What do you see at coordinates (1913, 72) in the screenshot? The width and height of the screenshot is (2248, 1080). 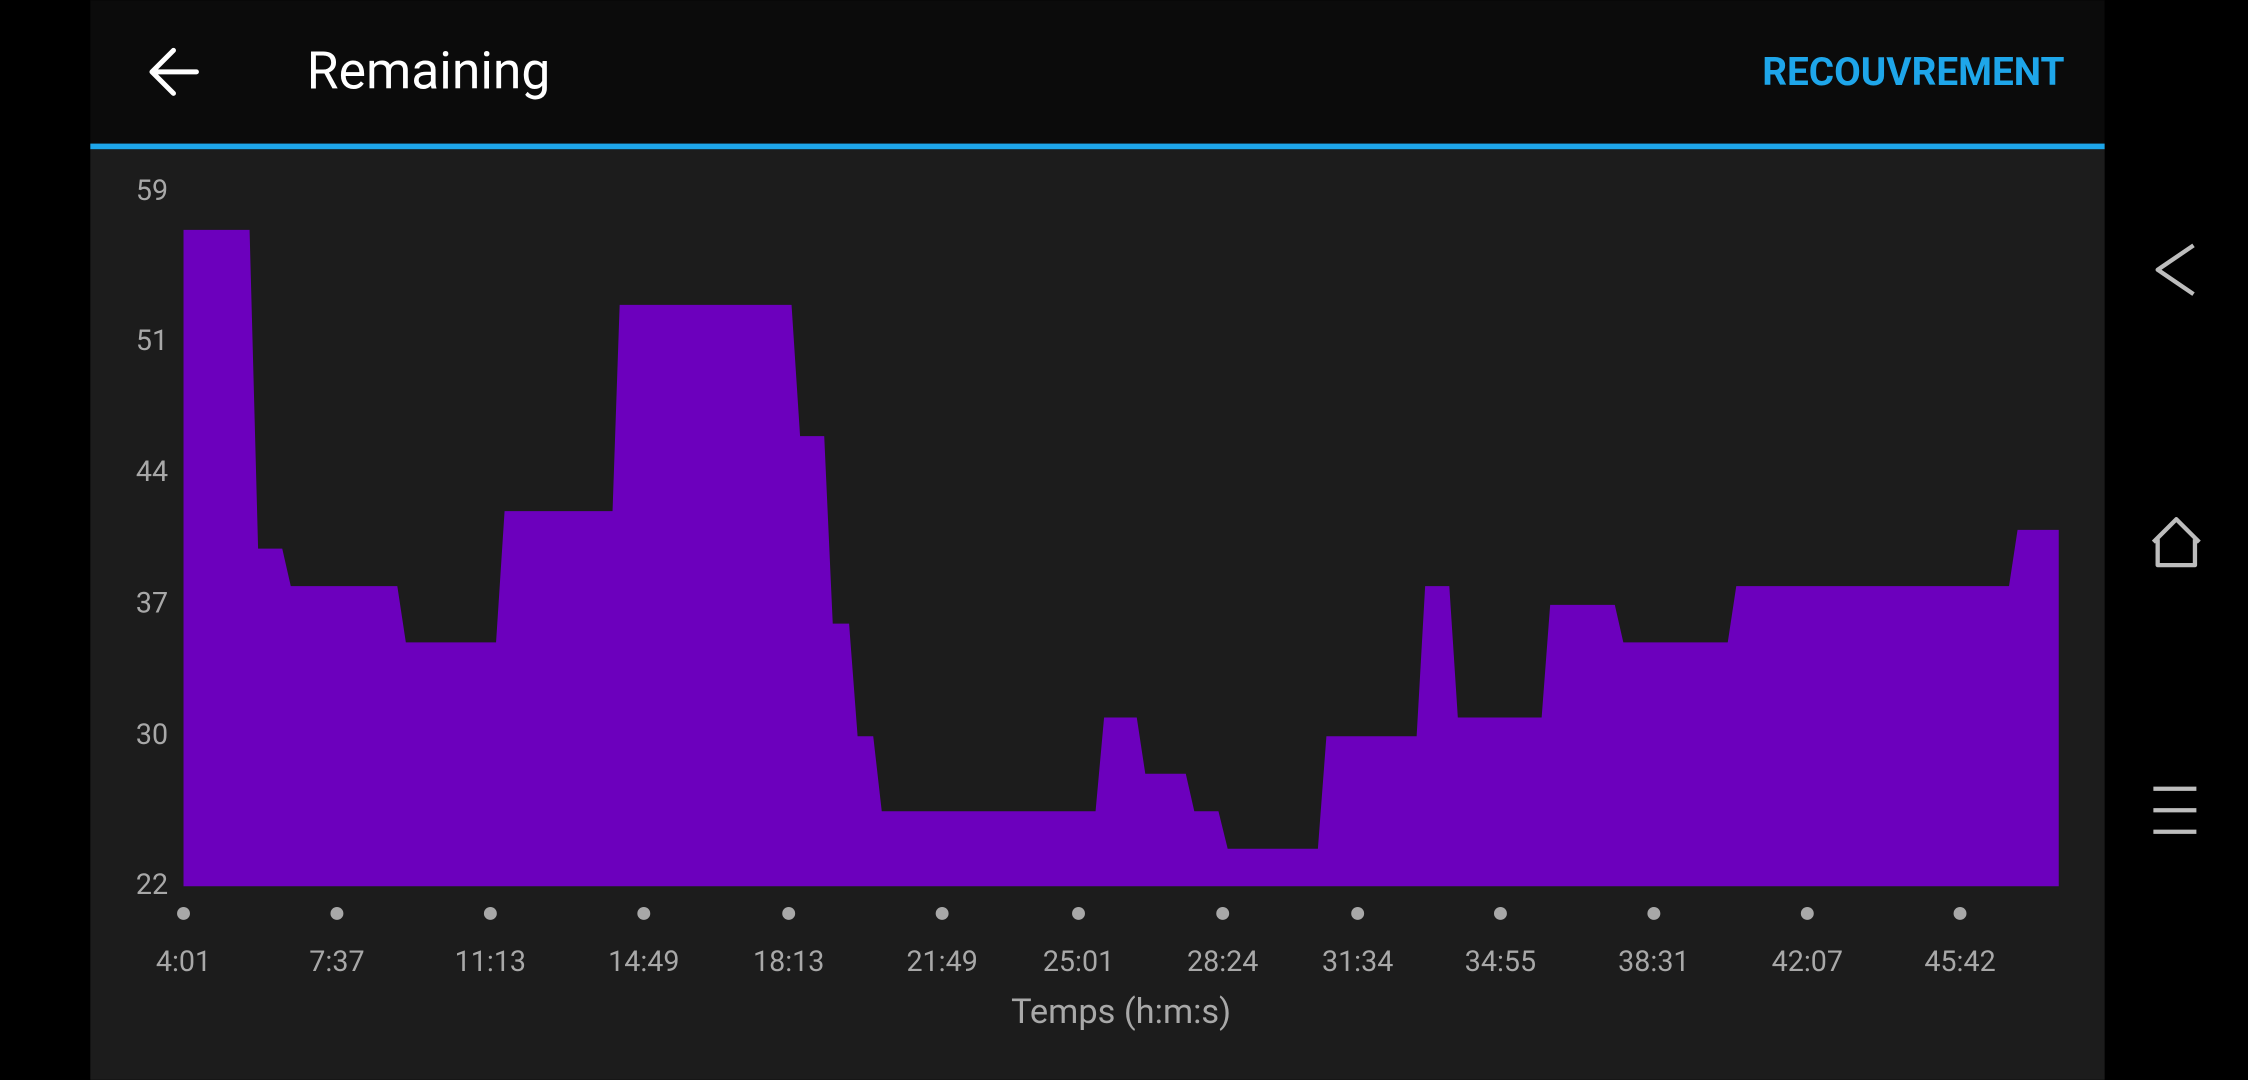 I see `recovery-button: RECOUVREMENT` at bounding box center [1913, 72].